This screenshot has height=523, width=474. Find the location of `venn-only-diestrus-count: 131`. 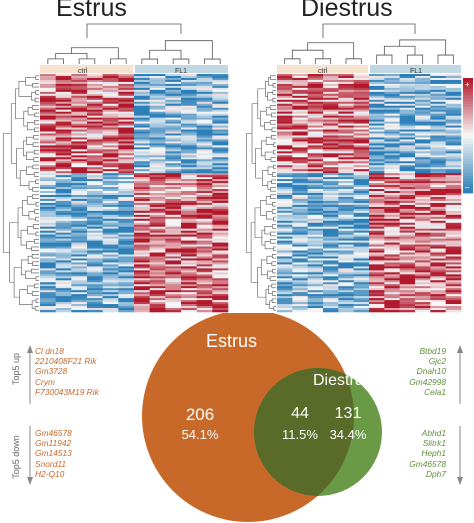

venn-only-diestrus-count: 131 is located at coordinates (348, 413).